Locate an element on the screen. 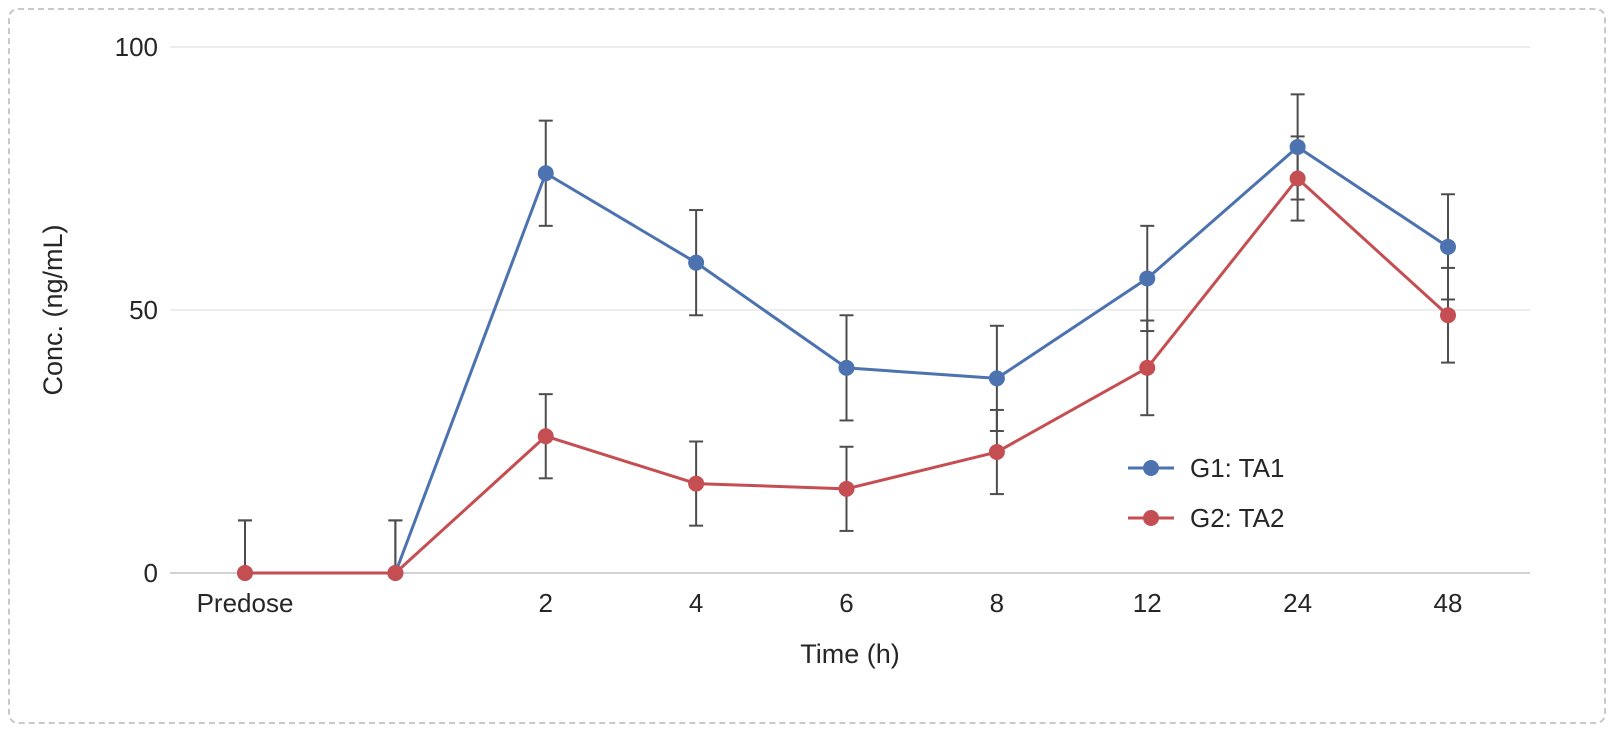 This screenshot has height=732, width=1614. x-tick-label: 24 is located at coordinates (1297, 603).